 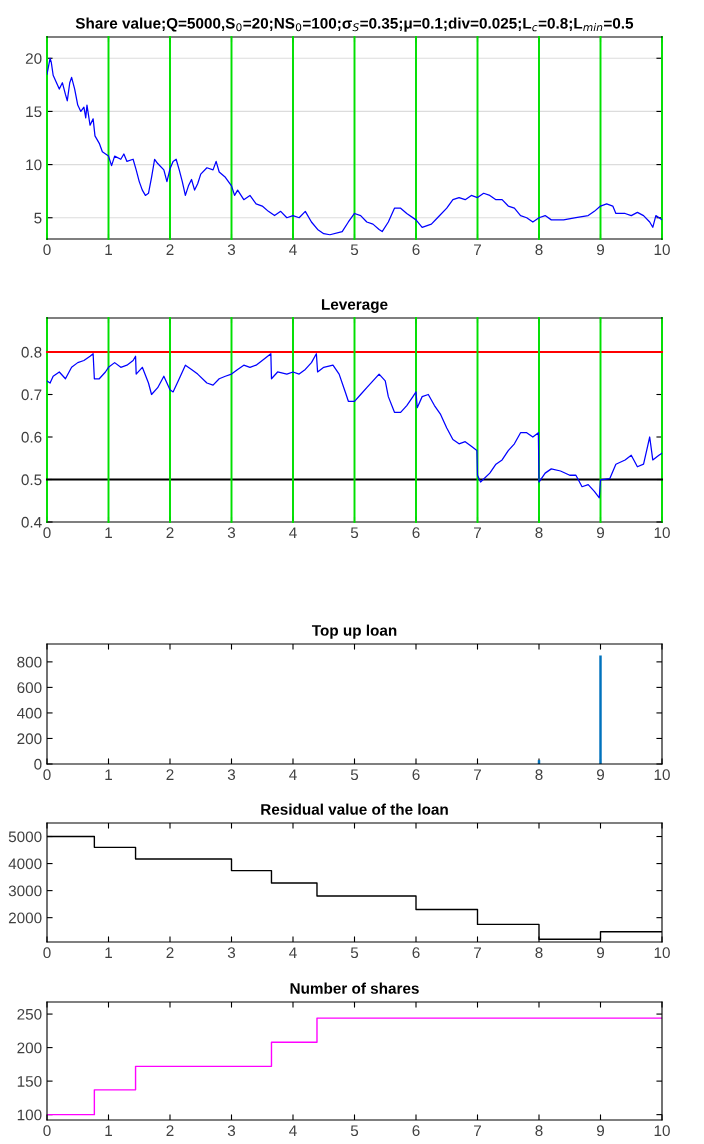 I want to click on y-tick-label: 4000, so click(x=25, y=864).